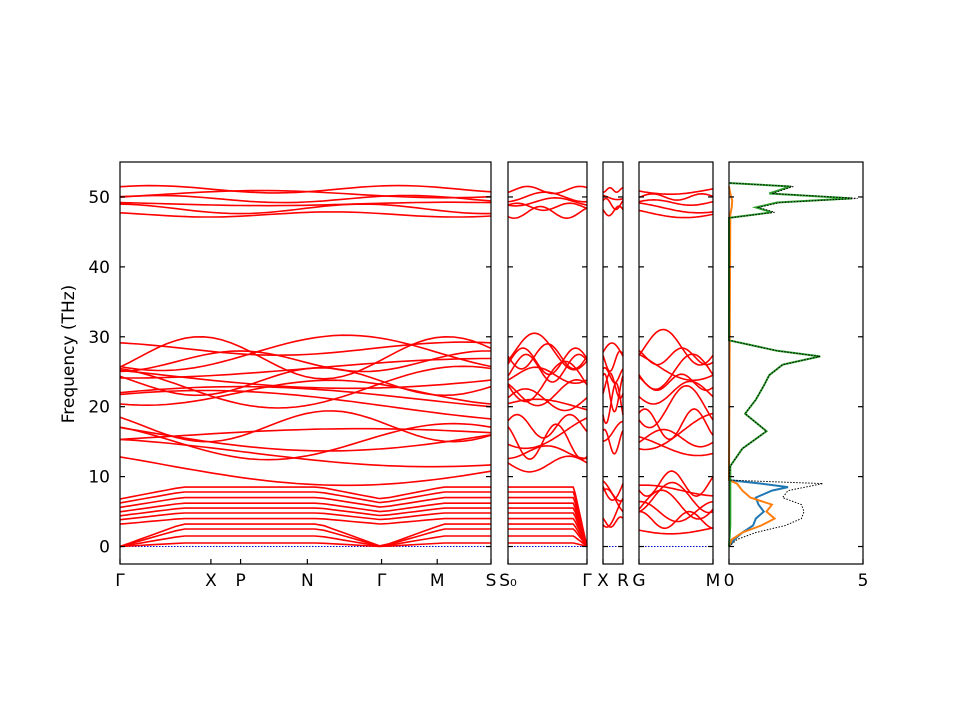 The height and width of the screenshot is (720, 960). What do you see at coordinates (491, 581) in the screenshot?
I see `x-tick-label: S` at bounding box center [491, 581].